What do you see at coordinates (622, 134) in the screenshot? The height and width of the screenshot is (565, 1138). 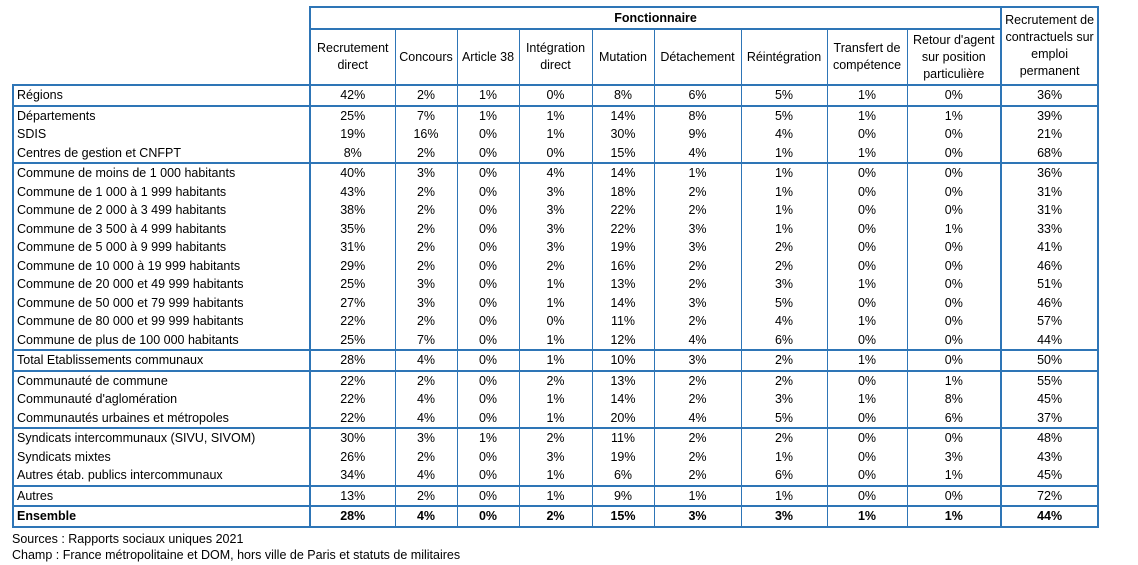 I see `cell-value: 30%` at bounding box center [622, 134].